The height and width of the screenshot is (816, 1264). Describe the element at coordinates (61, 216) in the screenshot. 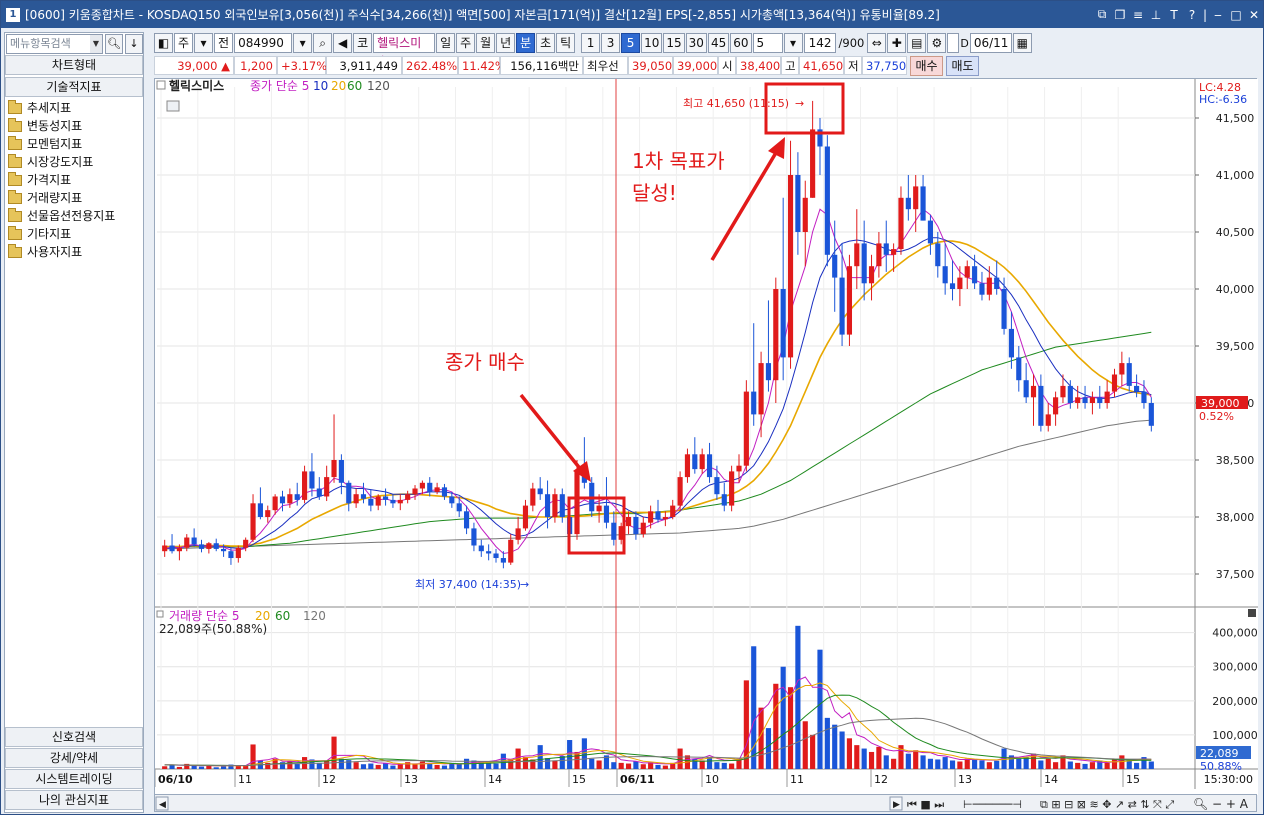

I see `indicator-folder-6: 선물옵션전용지표` at that location.